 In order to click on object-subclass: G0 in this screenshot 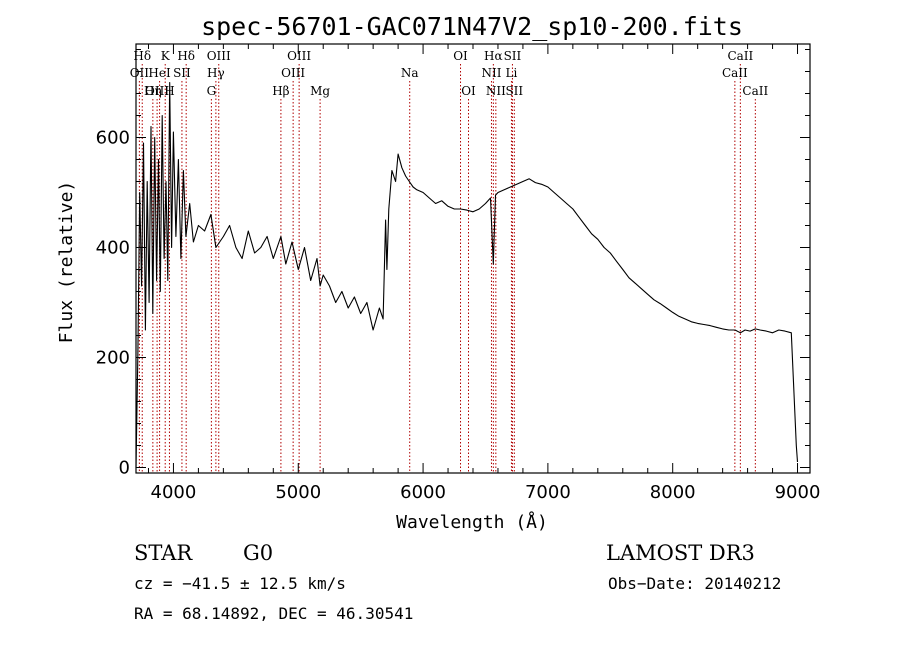, I will do `click(258, 553)`.